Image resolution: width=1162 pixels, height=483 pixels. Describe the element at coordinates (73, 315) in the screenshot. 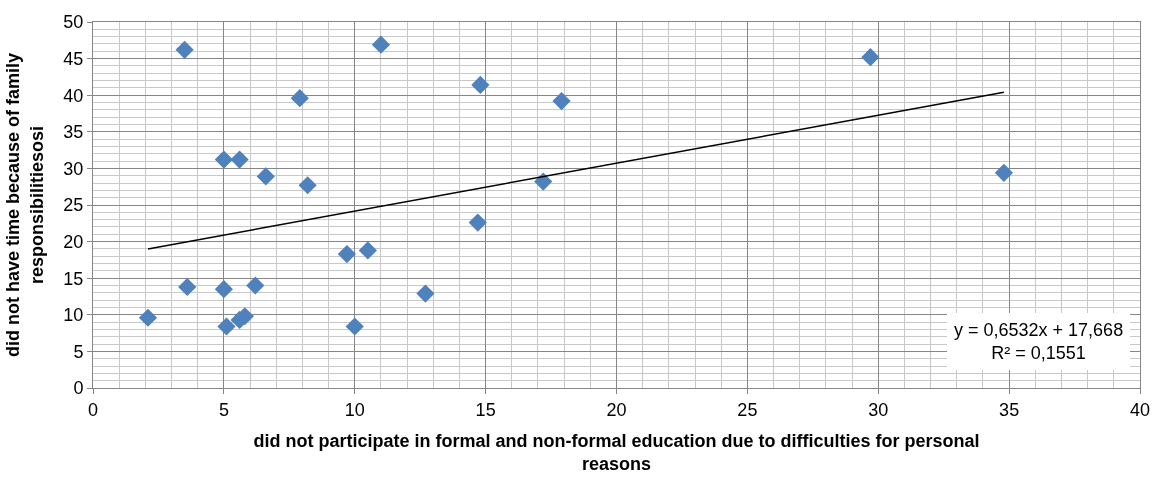

I see `y-tick-label: 10` at that location.